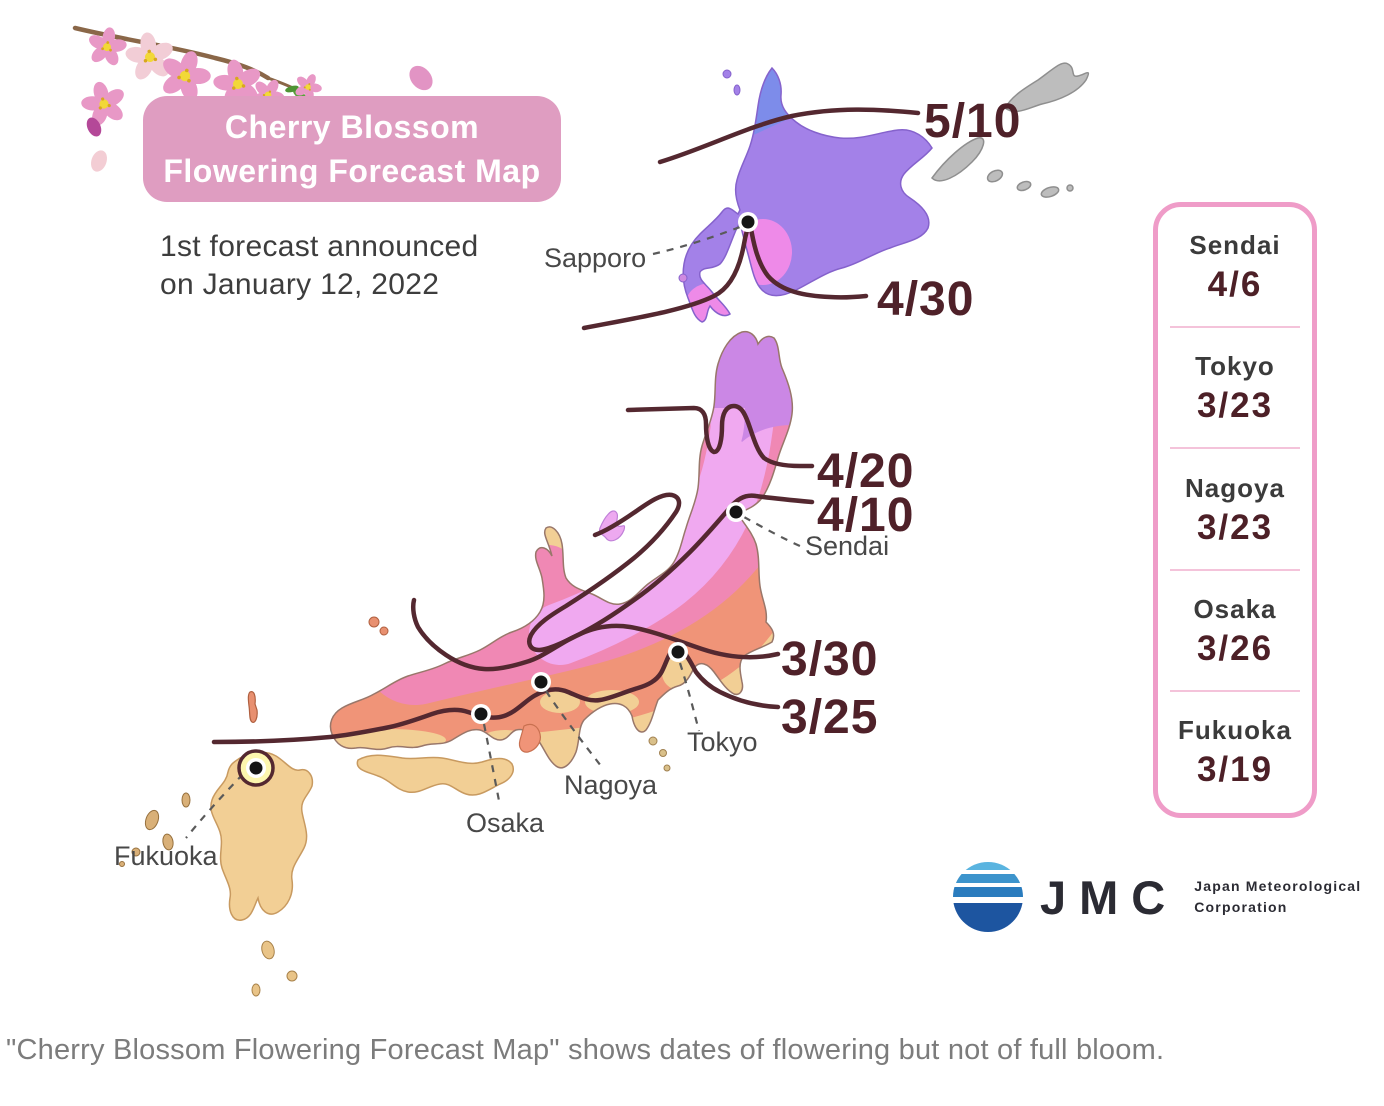 The width and height of the screenshot is (1384, 1106). I want to click on forecast-date: 3/26, so click(1235, 648).